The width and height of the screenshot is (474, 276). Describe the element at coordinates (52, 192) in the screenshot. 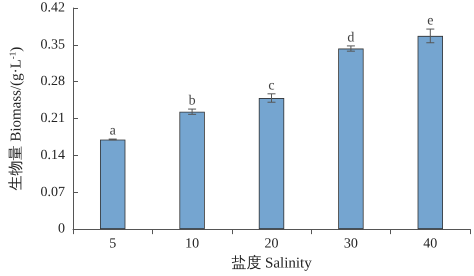

I see `y-tick-label: 0.07` at that location.